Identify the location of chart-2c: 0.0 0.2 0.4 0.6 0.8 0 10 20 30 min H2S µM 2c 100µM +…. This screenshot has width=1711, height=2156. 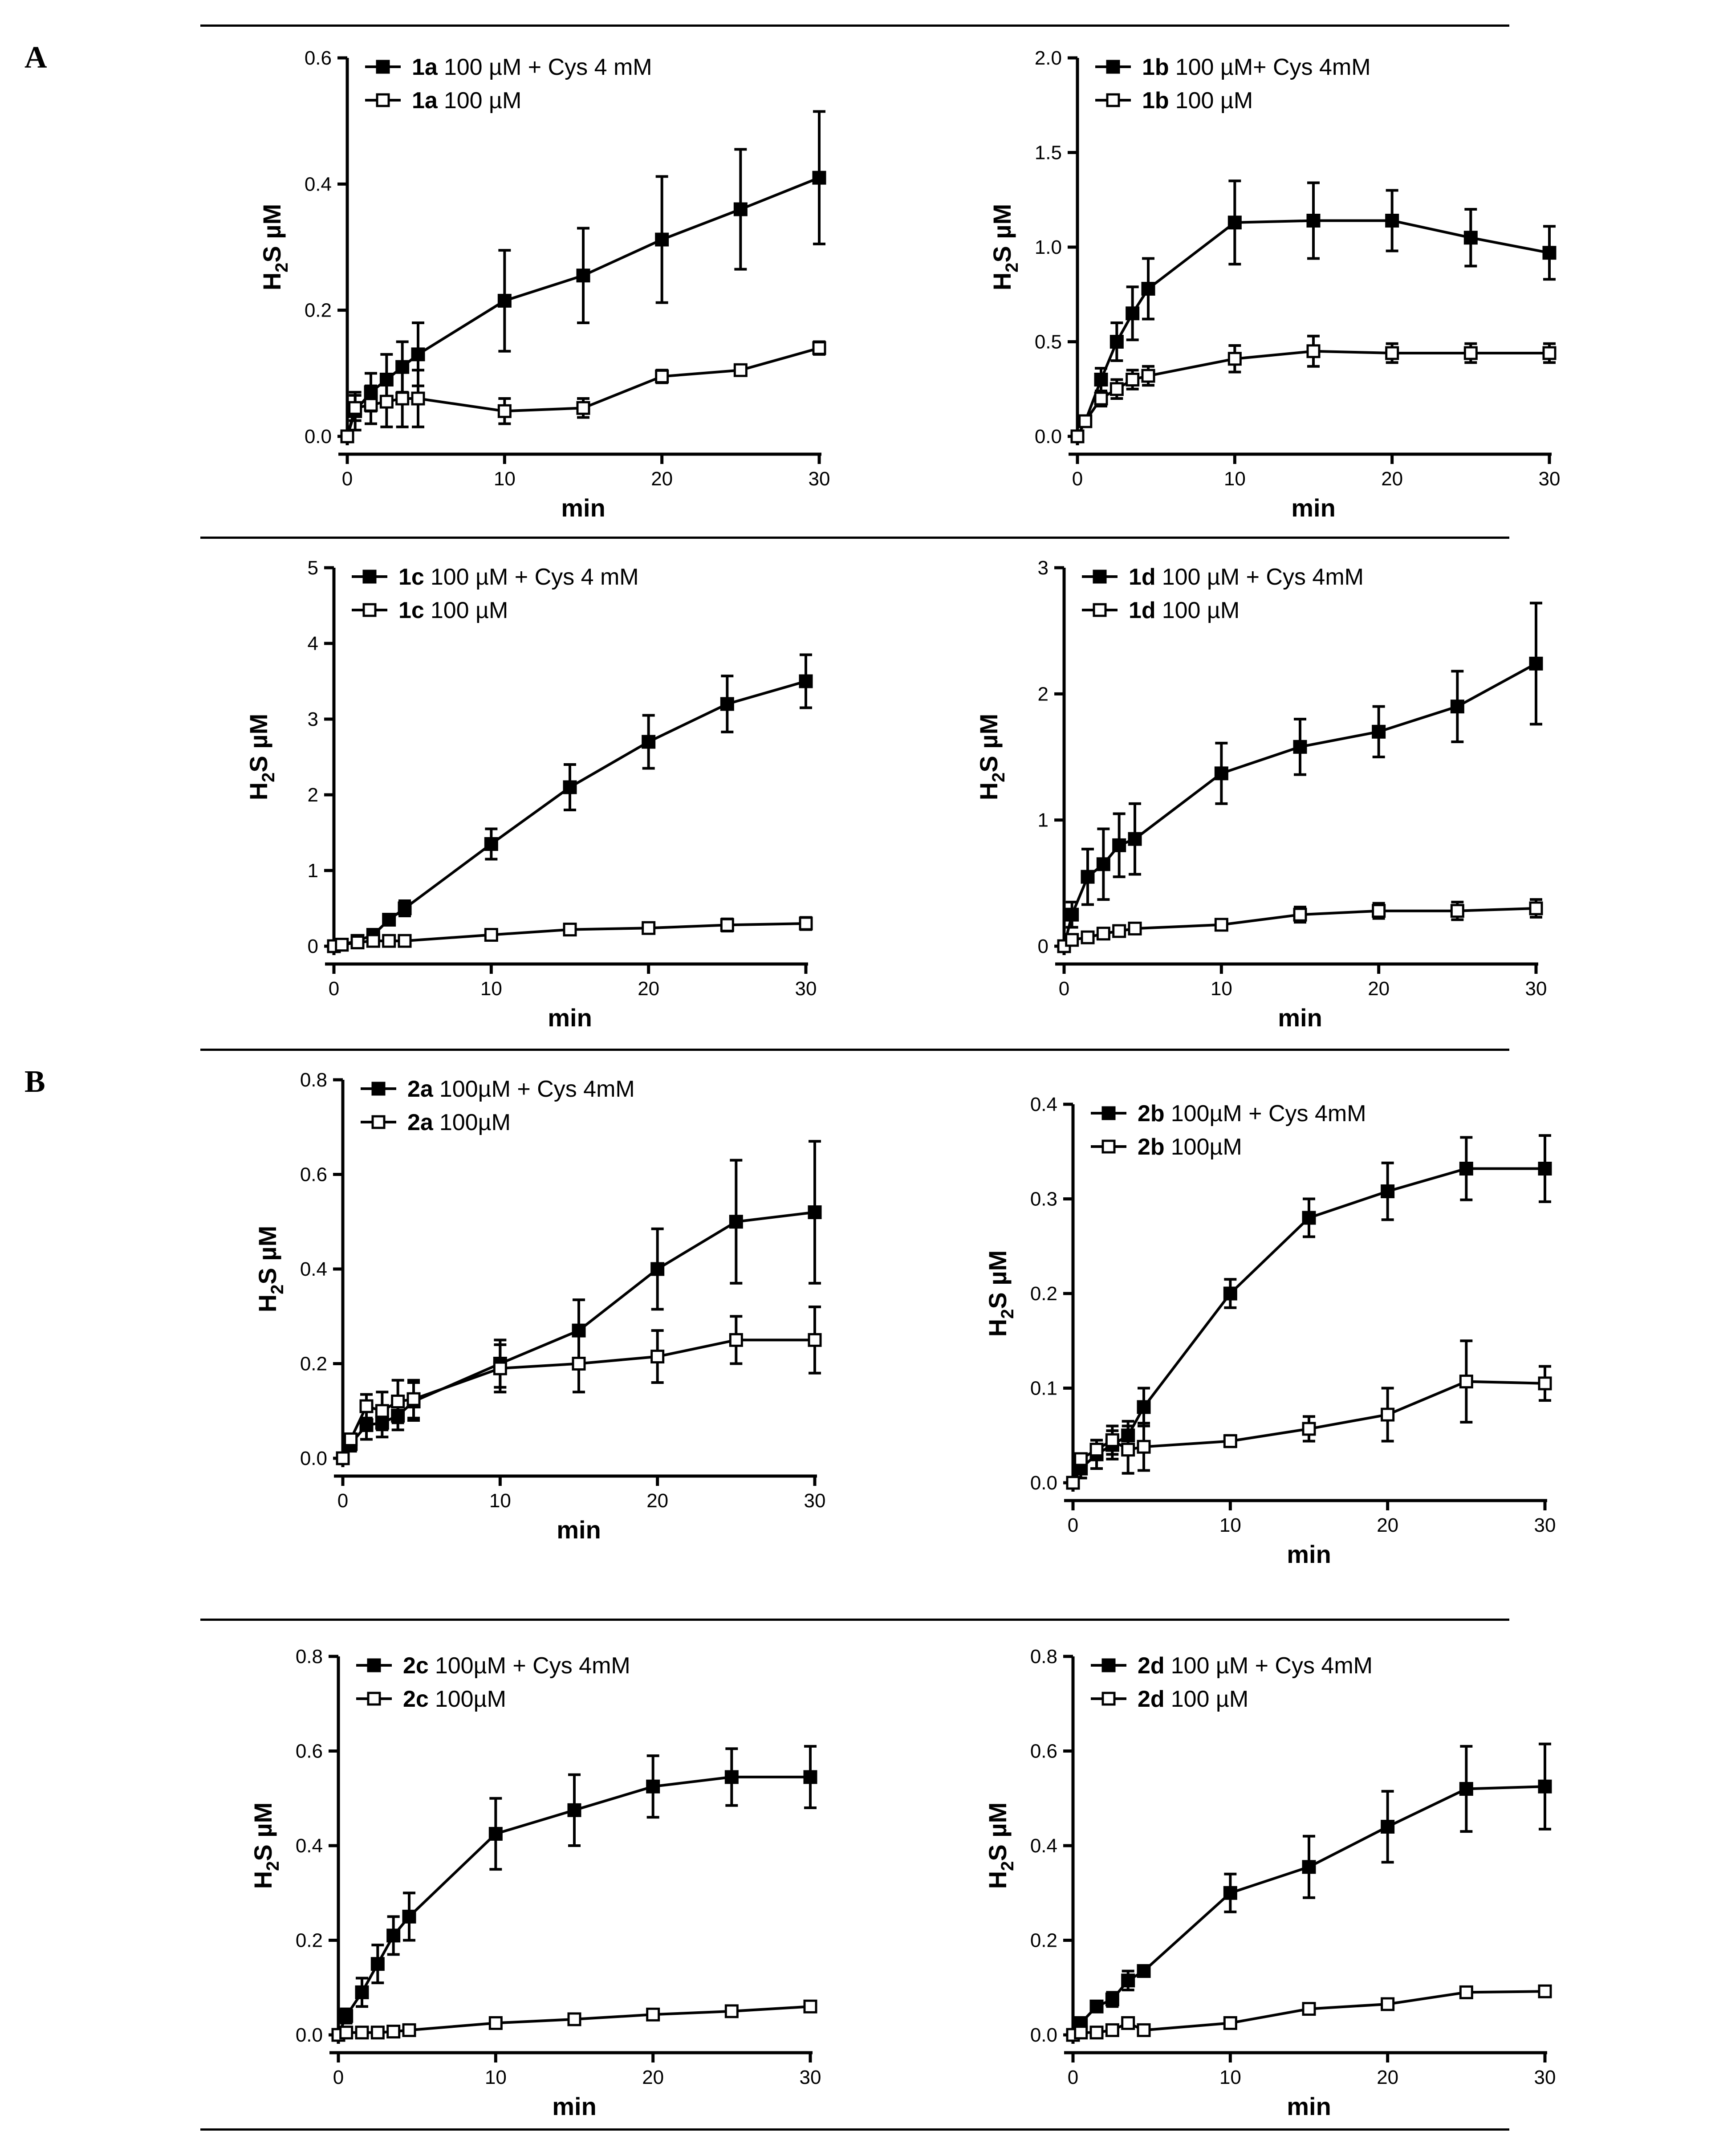
(535, 1883).